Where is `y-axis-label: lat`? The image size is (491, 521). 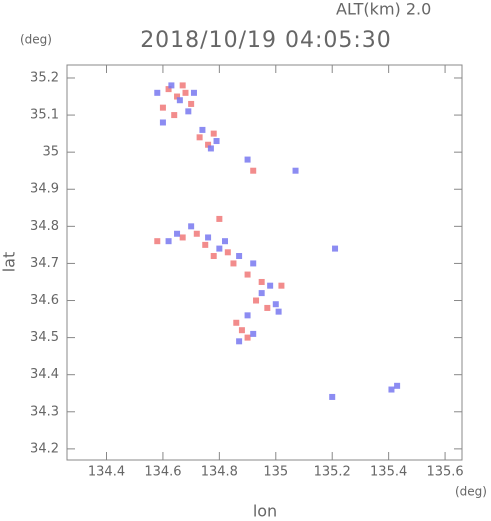 y-axis-label: lat is located at coordinates (9, 262).